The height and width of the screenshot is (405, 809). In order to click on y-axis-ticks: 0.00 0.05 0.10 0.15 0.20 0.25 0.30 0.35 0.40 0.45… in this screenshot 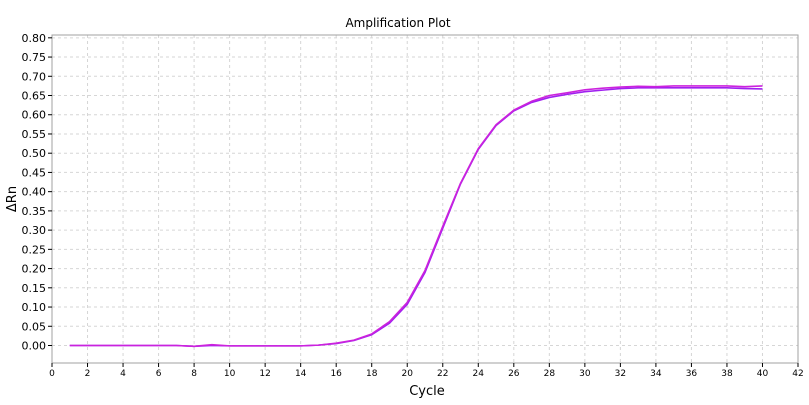, I will do `click(37, 192)`.